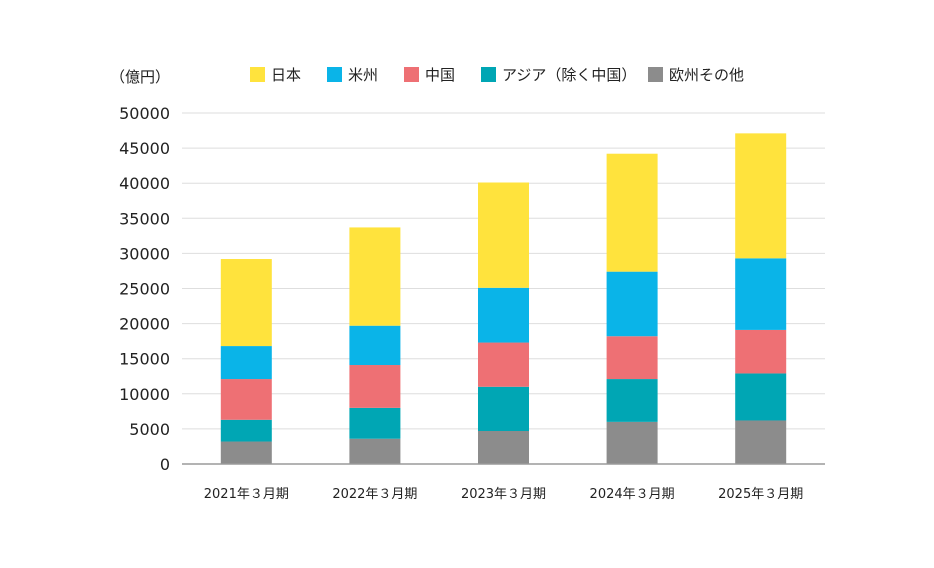 This screenshot has height=568, width=934. I want to click on legend-label: アジア（除く中国）, so click(569, 75).